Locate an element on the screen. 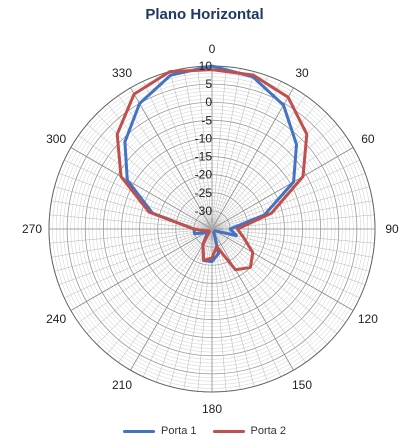  radial-tick-label: 10 is located at coordinates (206, 66).